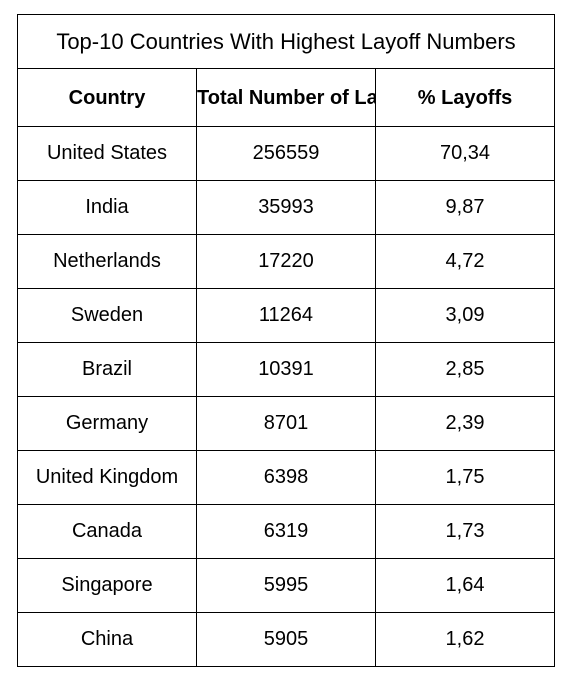  I want to click on percent-layoffs-cell: 1,62, so click(465, 639).